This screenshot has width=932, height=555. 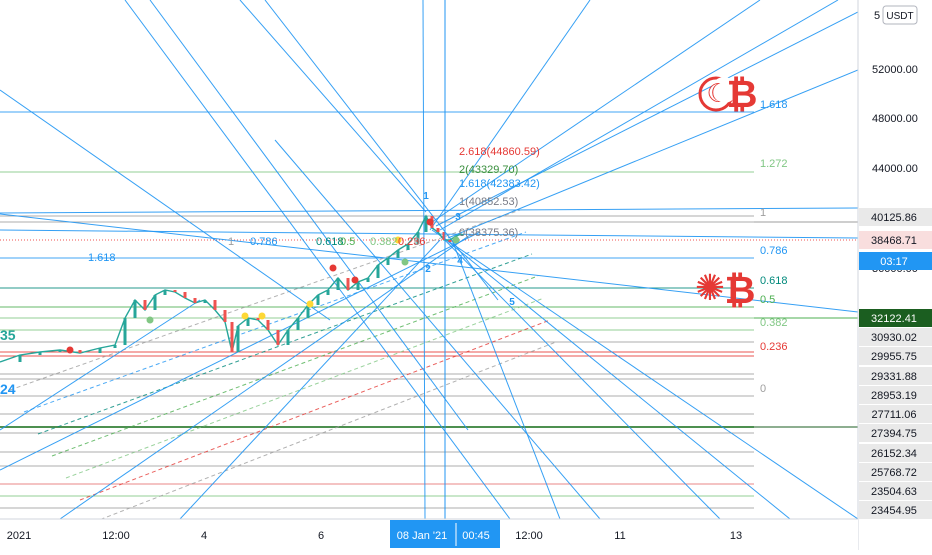 What do you see at coordinates (894, 434) in the screenshot?
I see `price-axis-tag-text: 27394.75` at bounding box center [894, 434].